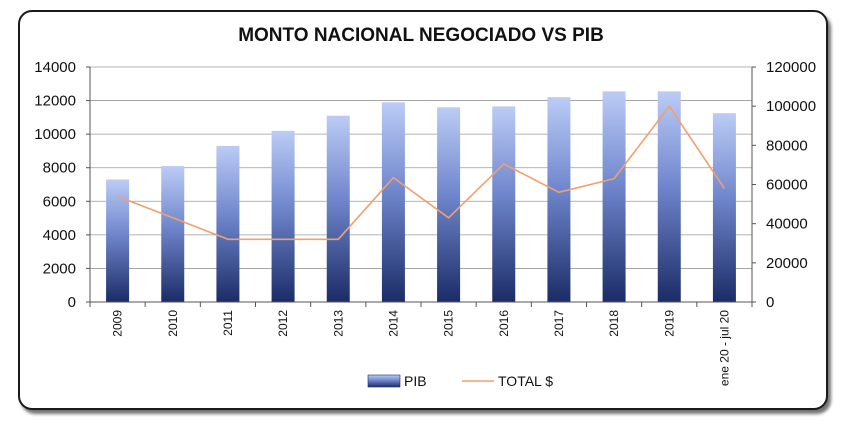 The width and height of the screenshot is (853, 437). I want to click on left-tick-label: 4000, so click(59, 235).